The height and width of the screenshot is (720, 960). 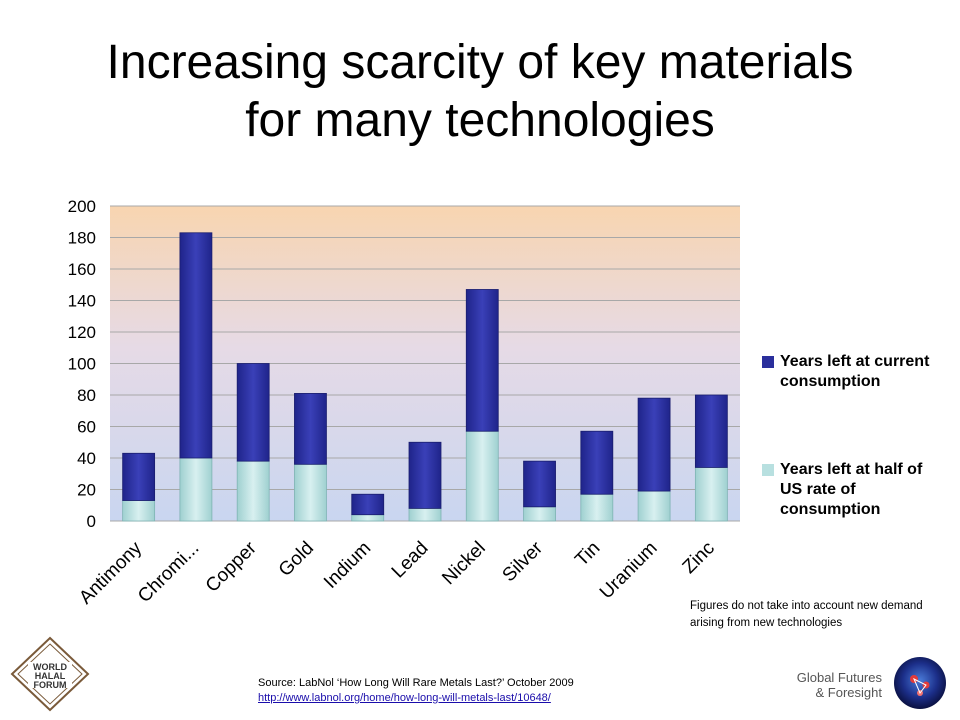 What do you see at coordinates (920, 683) in the screenshot?
I see `global-futures-logo` at bounding box center [920, 683].